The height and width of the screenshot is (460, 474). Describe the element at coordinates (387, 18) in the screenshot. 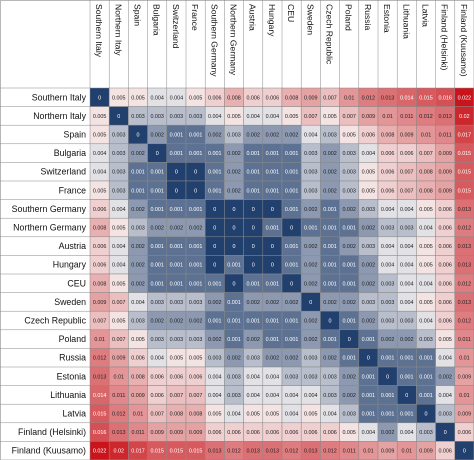

I see `column-label-estonia: Estonia` at that location.